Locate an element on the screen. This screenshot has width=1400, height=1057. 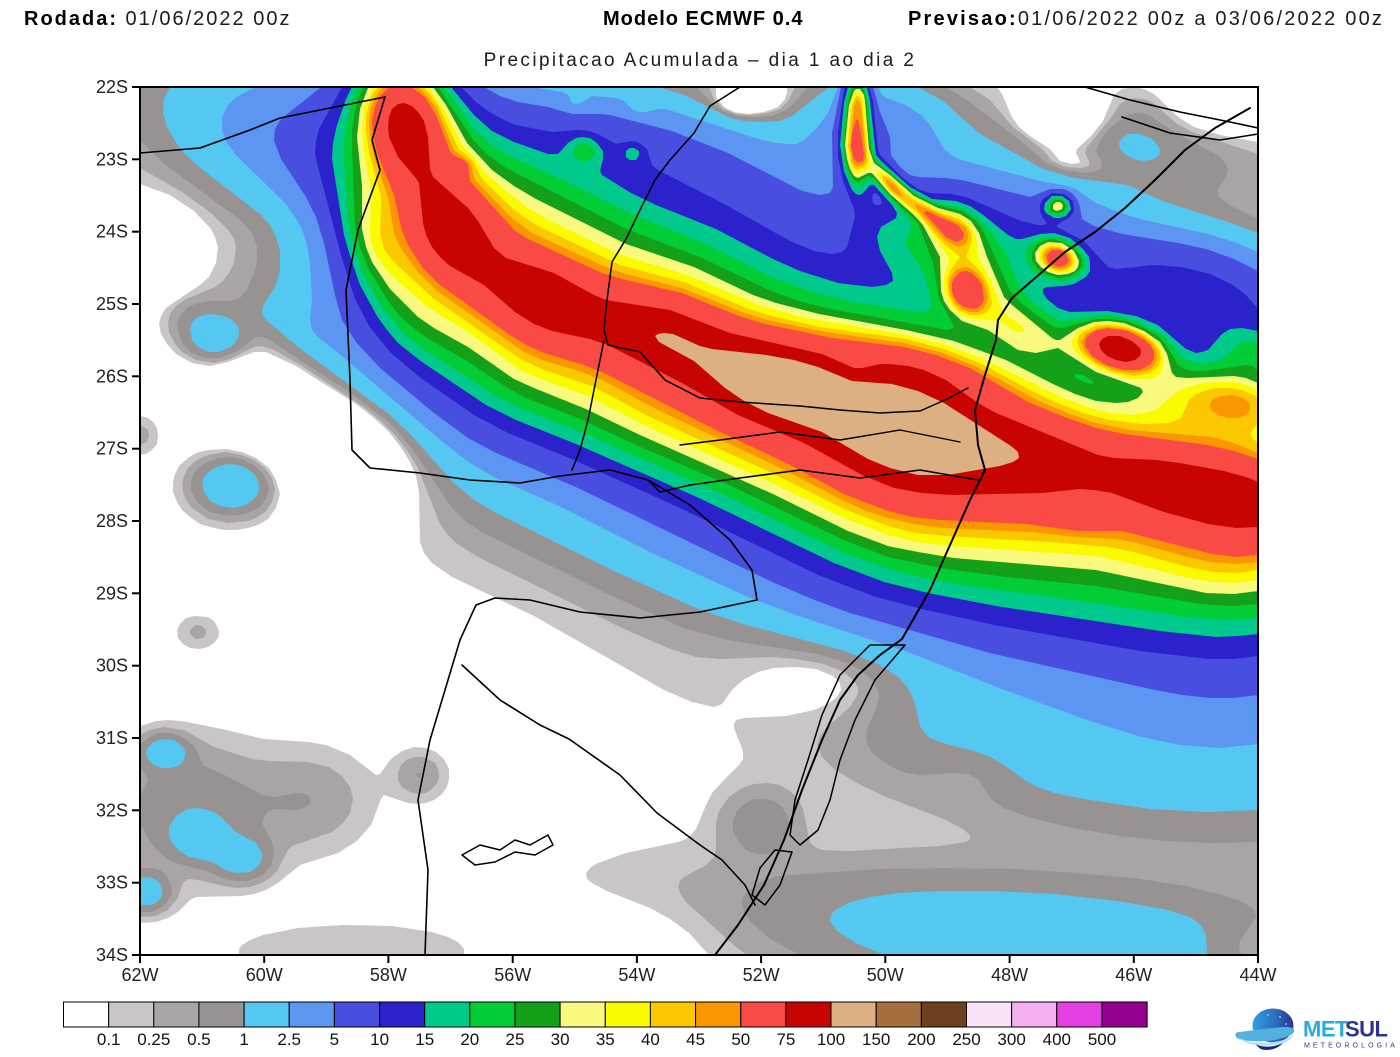
svg-text: 29S is located at coordinates (112, 593).